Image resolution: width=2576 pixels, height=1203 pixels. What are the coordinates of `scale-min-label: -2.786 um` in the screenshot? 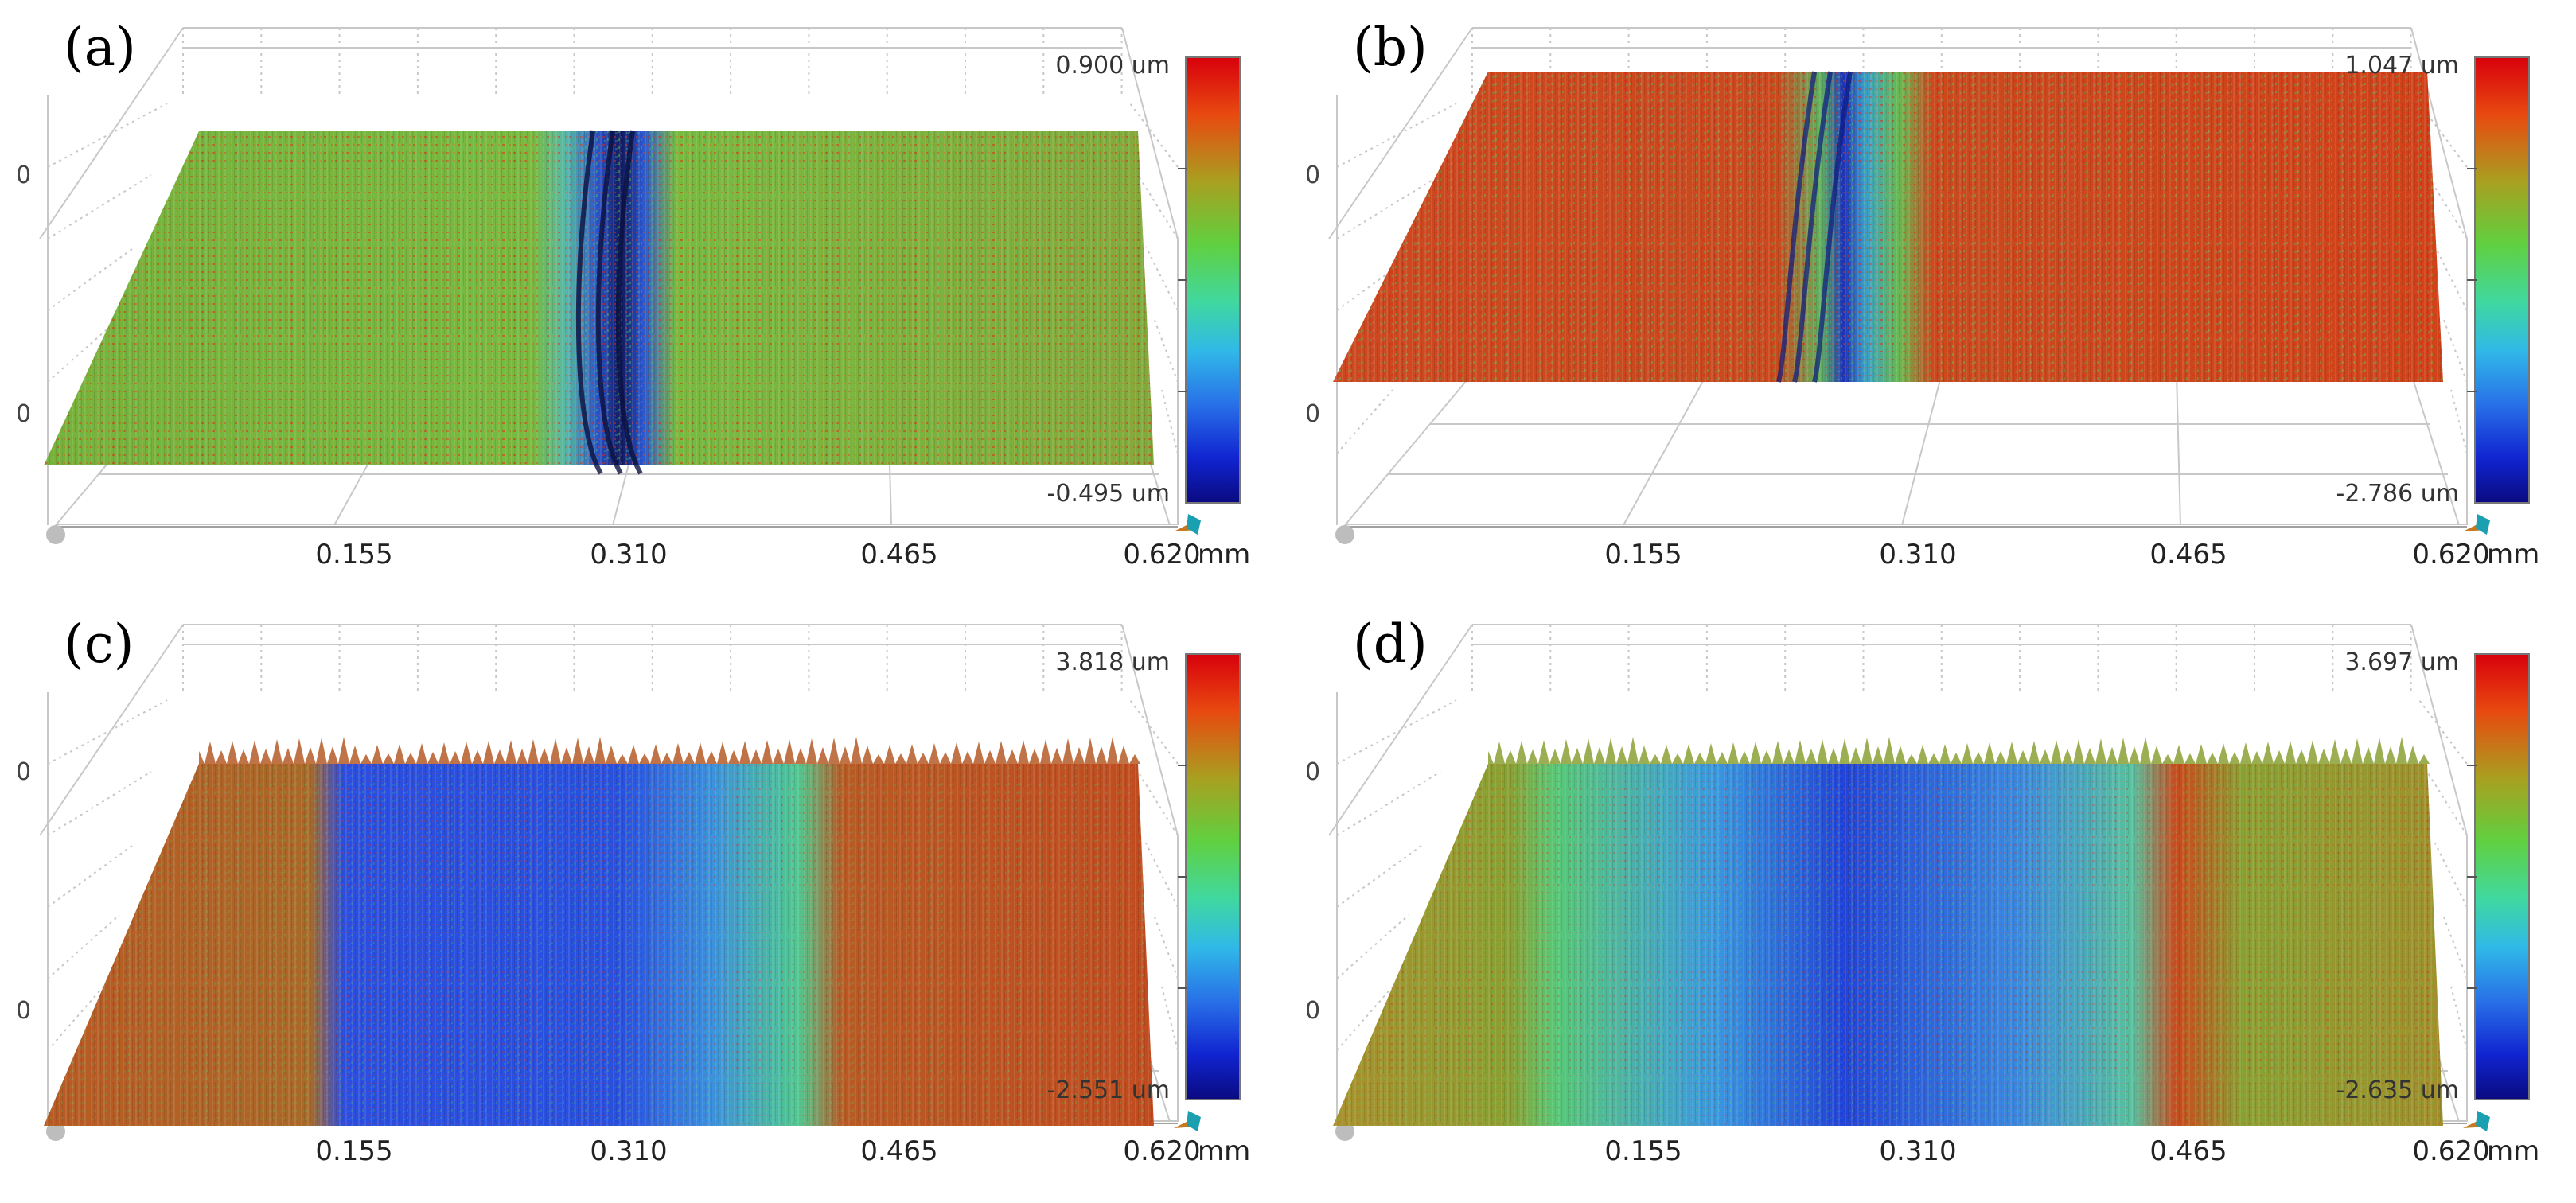 It's located at (2397, 494).